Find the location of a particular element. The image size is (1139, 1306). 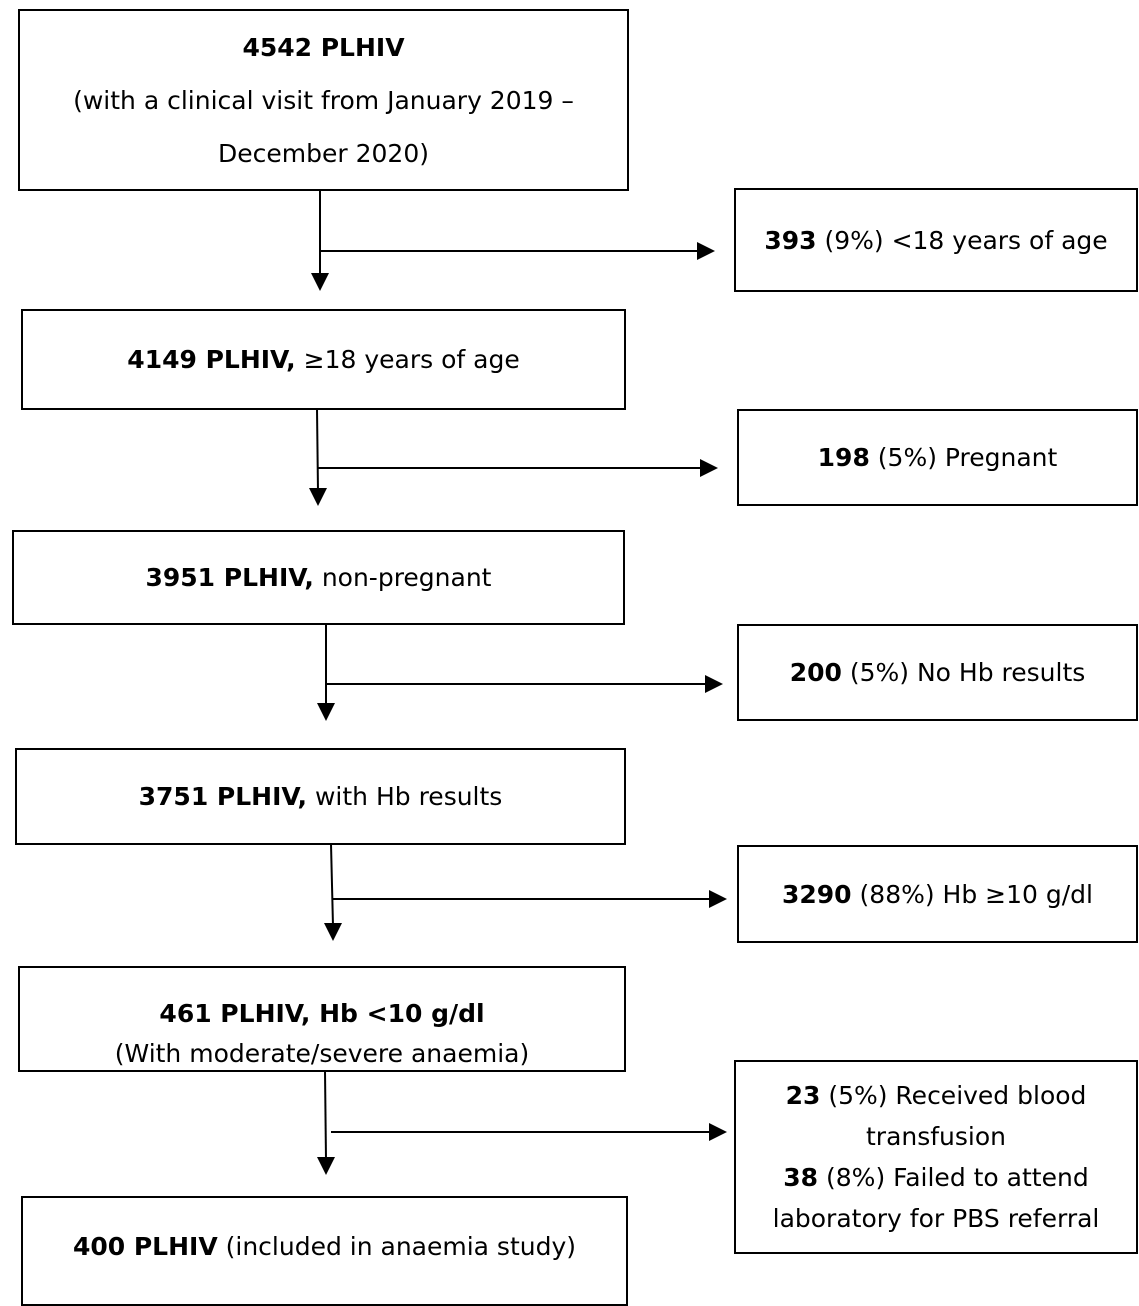

with-hb-line: 3751 PLHIV, with Hb results is located at coordinates (320, 796).